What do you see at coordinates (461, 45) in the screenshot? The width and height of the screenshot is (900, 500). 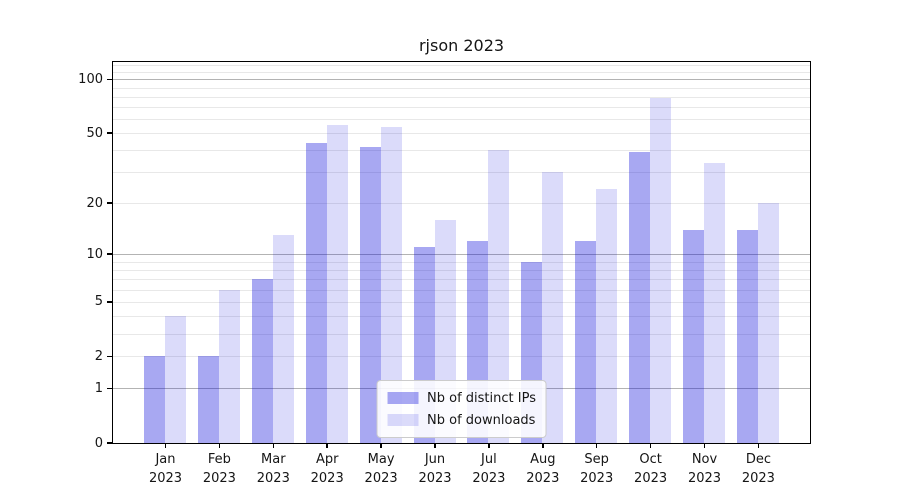 I see `chart-title: rjson 2023` at bounding box center [461, 45].